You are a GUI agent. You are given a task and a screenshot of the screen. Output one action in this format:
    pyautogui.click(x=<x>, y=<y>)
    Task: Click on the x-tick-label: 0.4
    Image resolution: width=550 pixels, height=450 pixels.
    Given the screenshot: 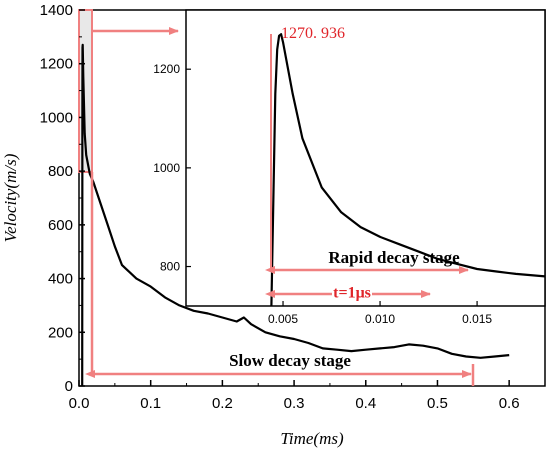 What is the action you would take?
    pyautogui.click(x=365, y=403)
    